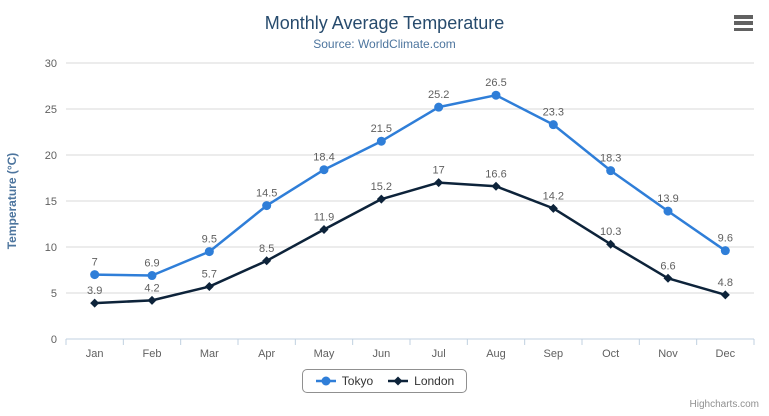  What do you see at coordinates (439, 107) in the screenshot?
I see `point-tokyo-jul` at bounding box center [439, 107].